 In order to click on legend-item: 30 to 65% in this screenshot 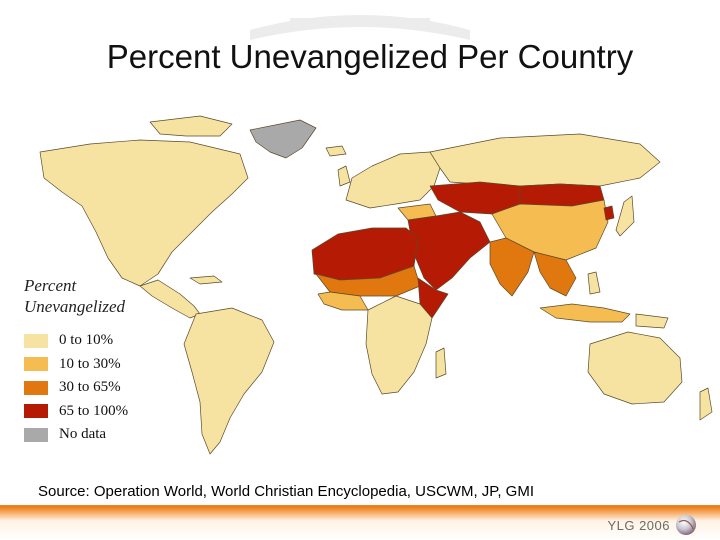, I will do `click(91, 388)`.